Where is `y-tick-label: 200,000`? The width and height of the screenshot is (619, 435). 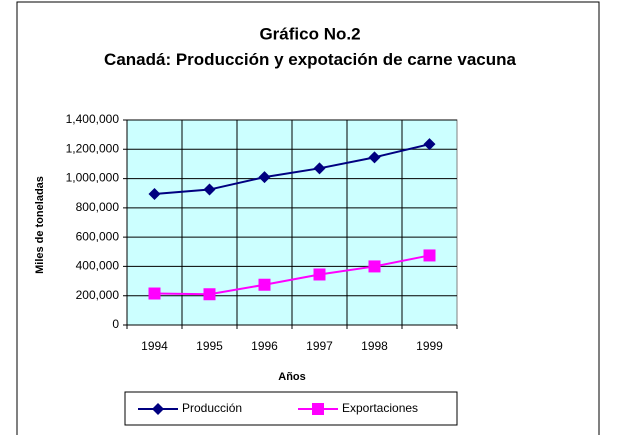 y-tick-label: 200,000 is located at coordinates (98, 295).